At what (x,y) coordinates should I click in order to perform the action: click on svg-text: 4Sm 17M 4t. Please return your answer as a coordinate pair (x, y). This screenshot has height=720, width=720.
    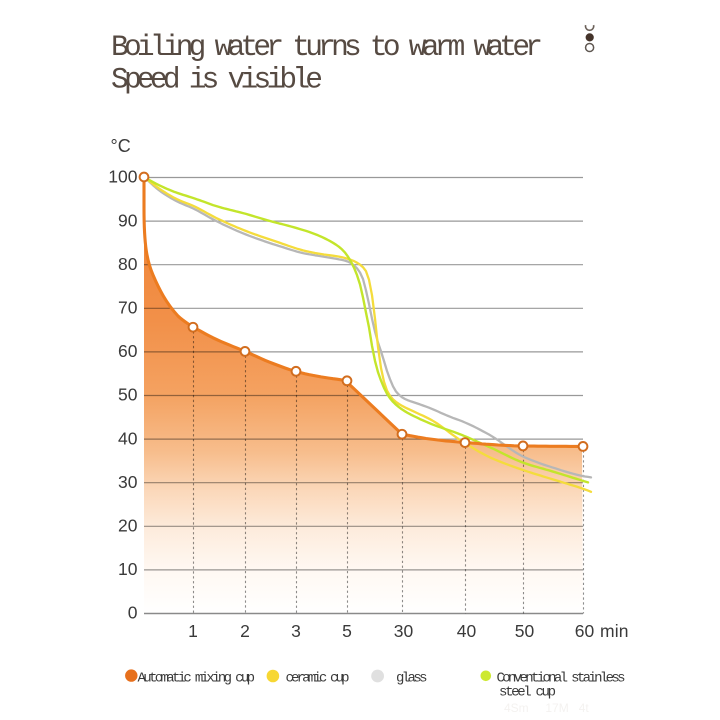
    Looking at the image, I should click on (546, 708).